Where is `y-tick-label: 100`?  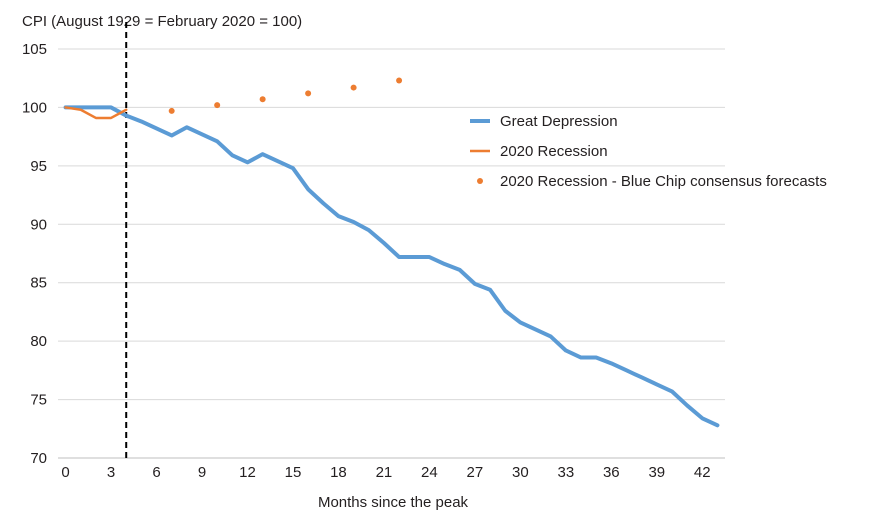 y-tick-label: 100 is located at coordinates (34, 107).